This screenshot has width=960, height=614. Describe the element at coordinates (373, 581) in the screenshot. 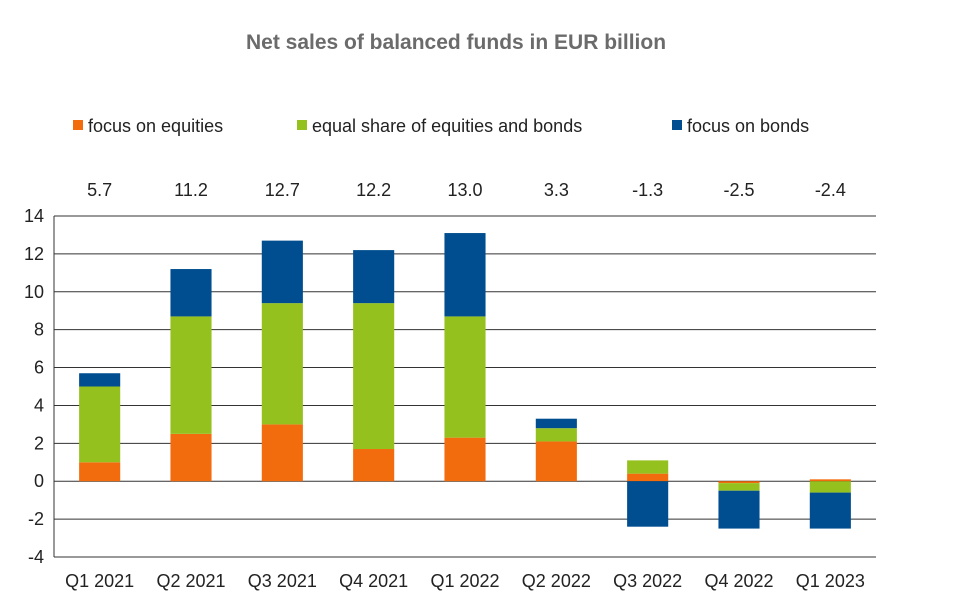

I see `x-tick-label: Q4 2021` at that location.